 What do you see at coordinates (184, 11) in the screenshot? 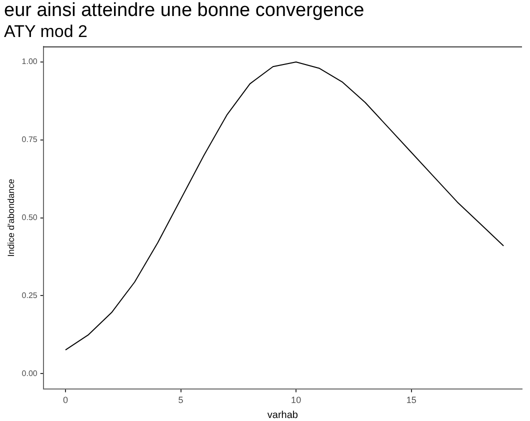
I see `text: eur ainsi atteindre une bonne convergence` at bounding box center [184, 11].